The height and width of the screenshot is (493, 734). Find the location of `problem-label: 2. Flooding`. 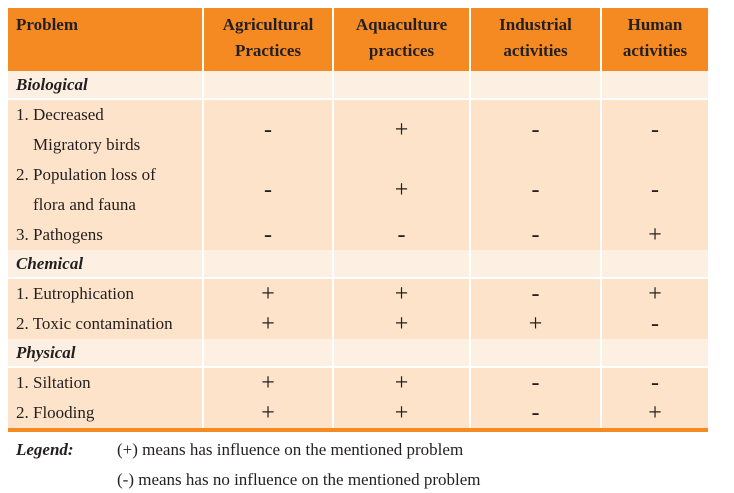

problem-label: 2. Flooding is located at coordinates (55, 412).